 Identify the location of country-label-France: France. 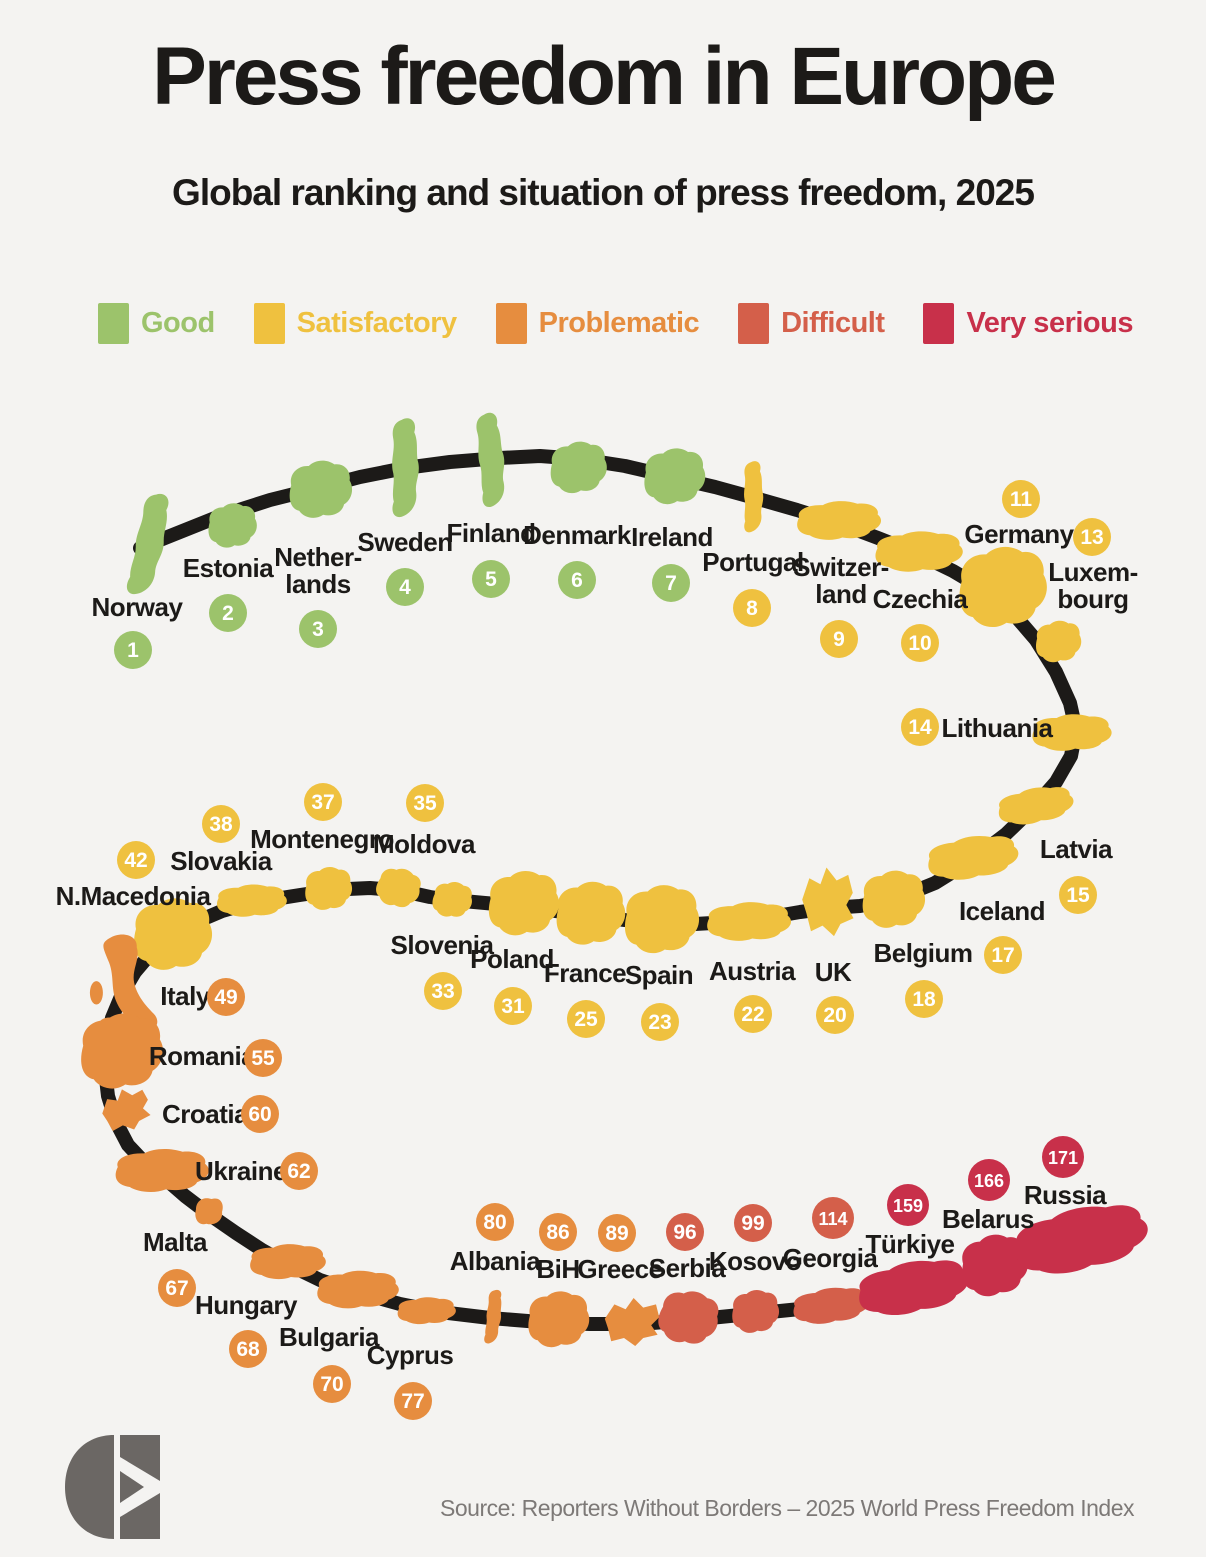
(585, 973).